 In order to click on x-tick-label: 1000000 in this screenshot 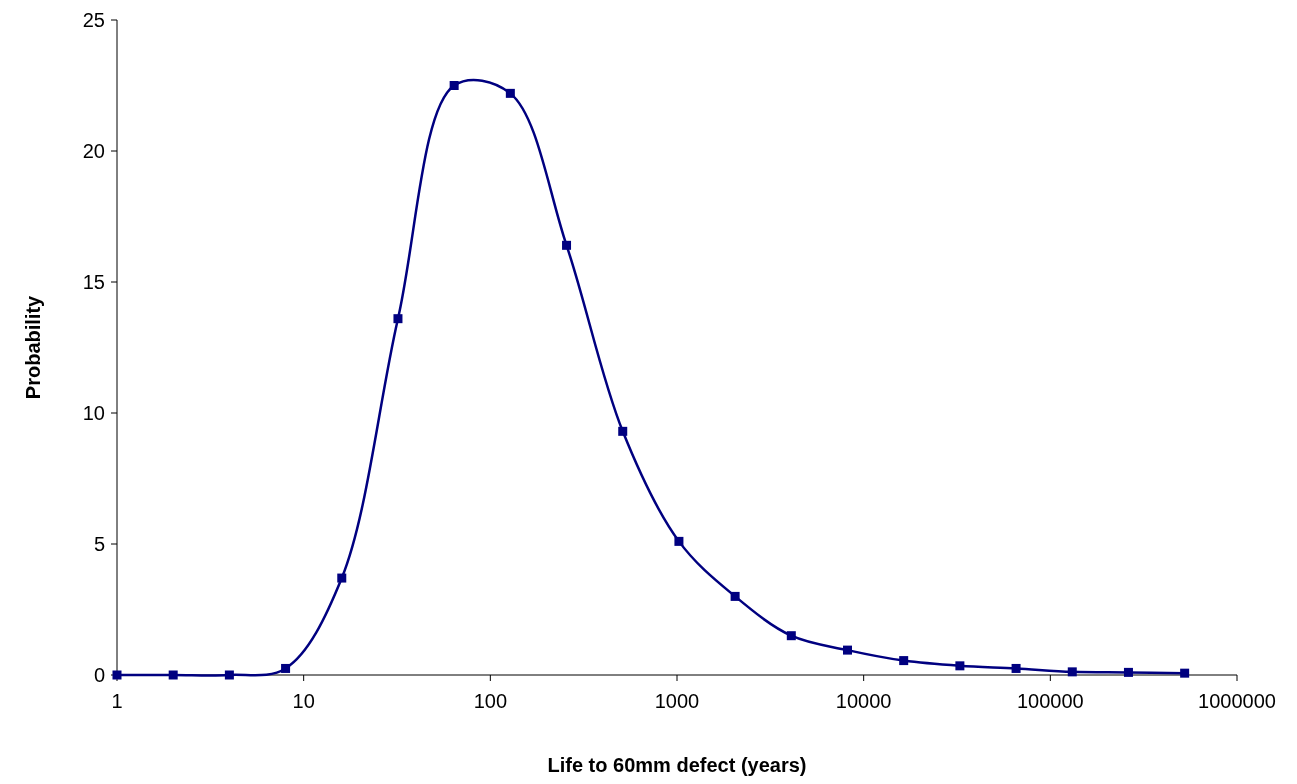, I will do `click(1237, 701)`.